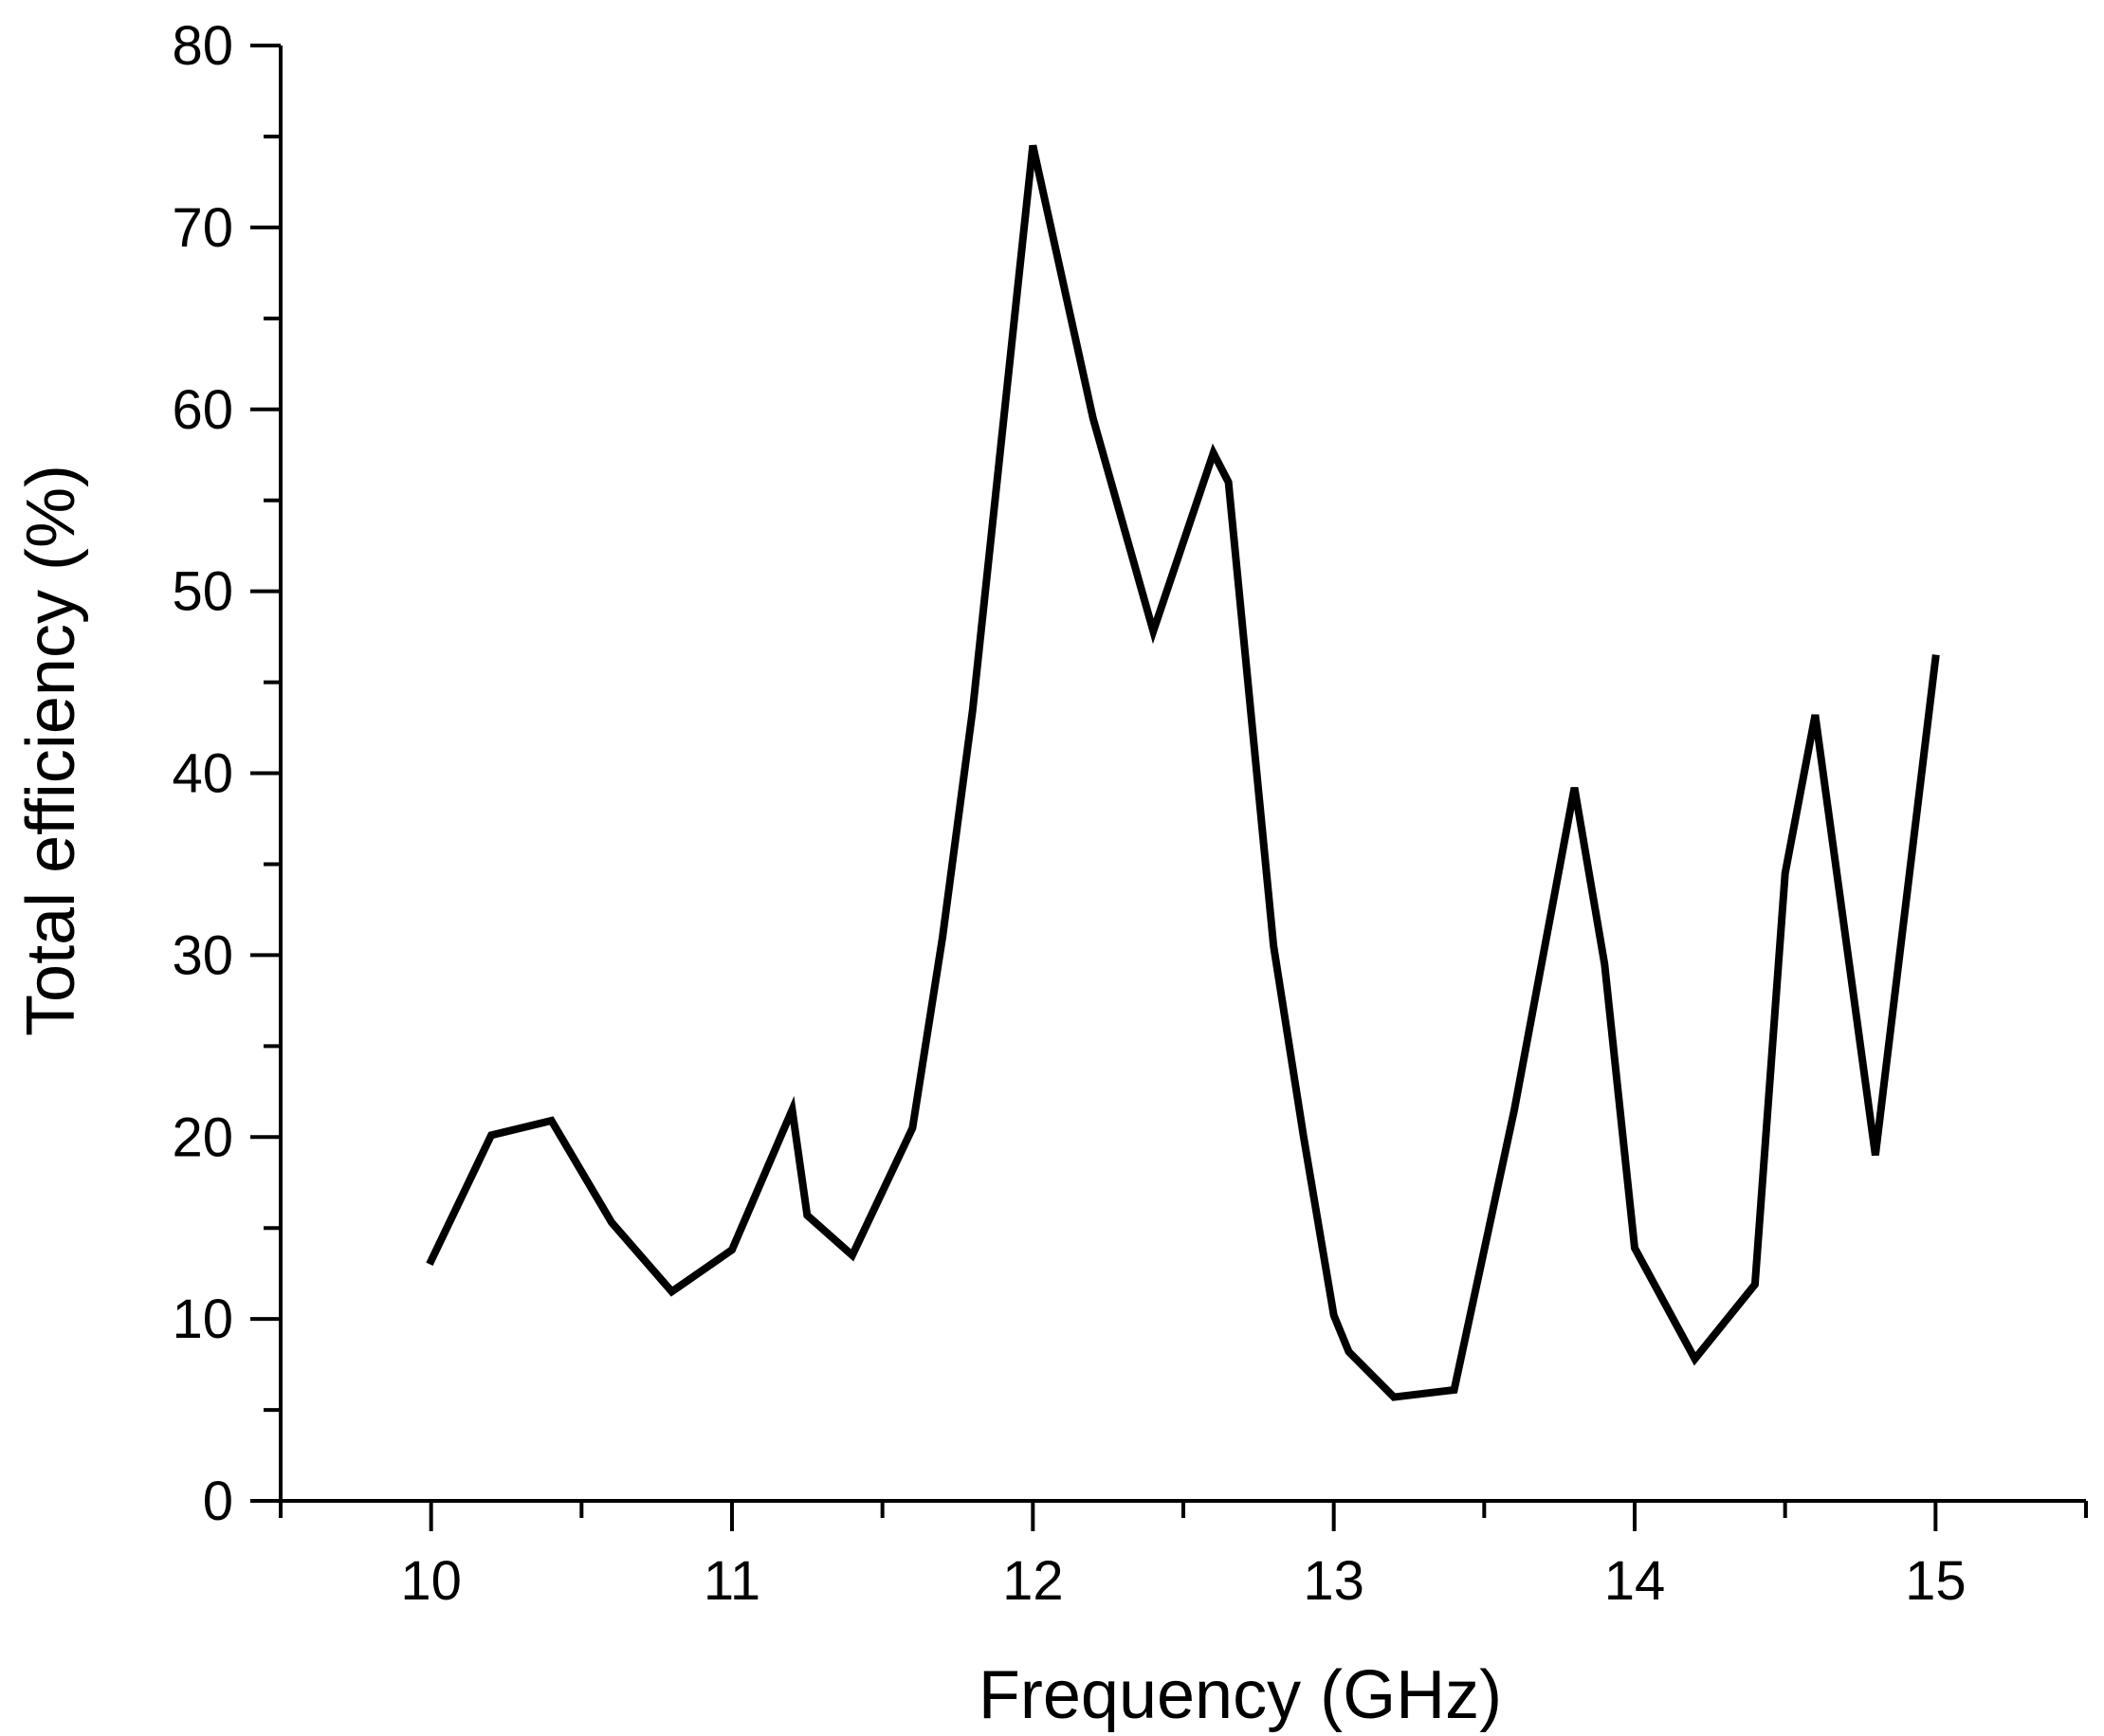  I want to click on y-tick-label: 40, so click(202, 774).